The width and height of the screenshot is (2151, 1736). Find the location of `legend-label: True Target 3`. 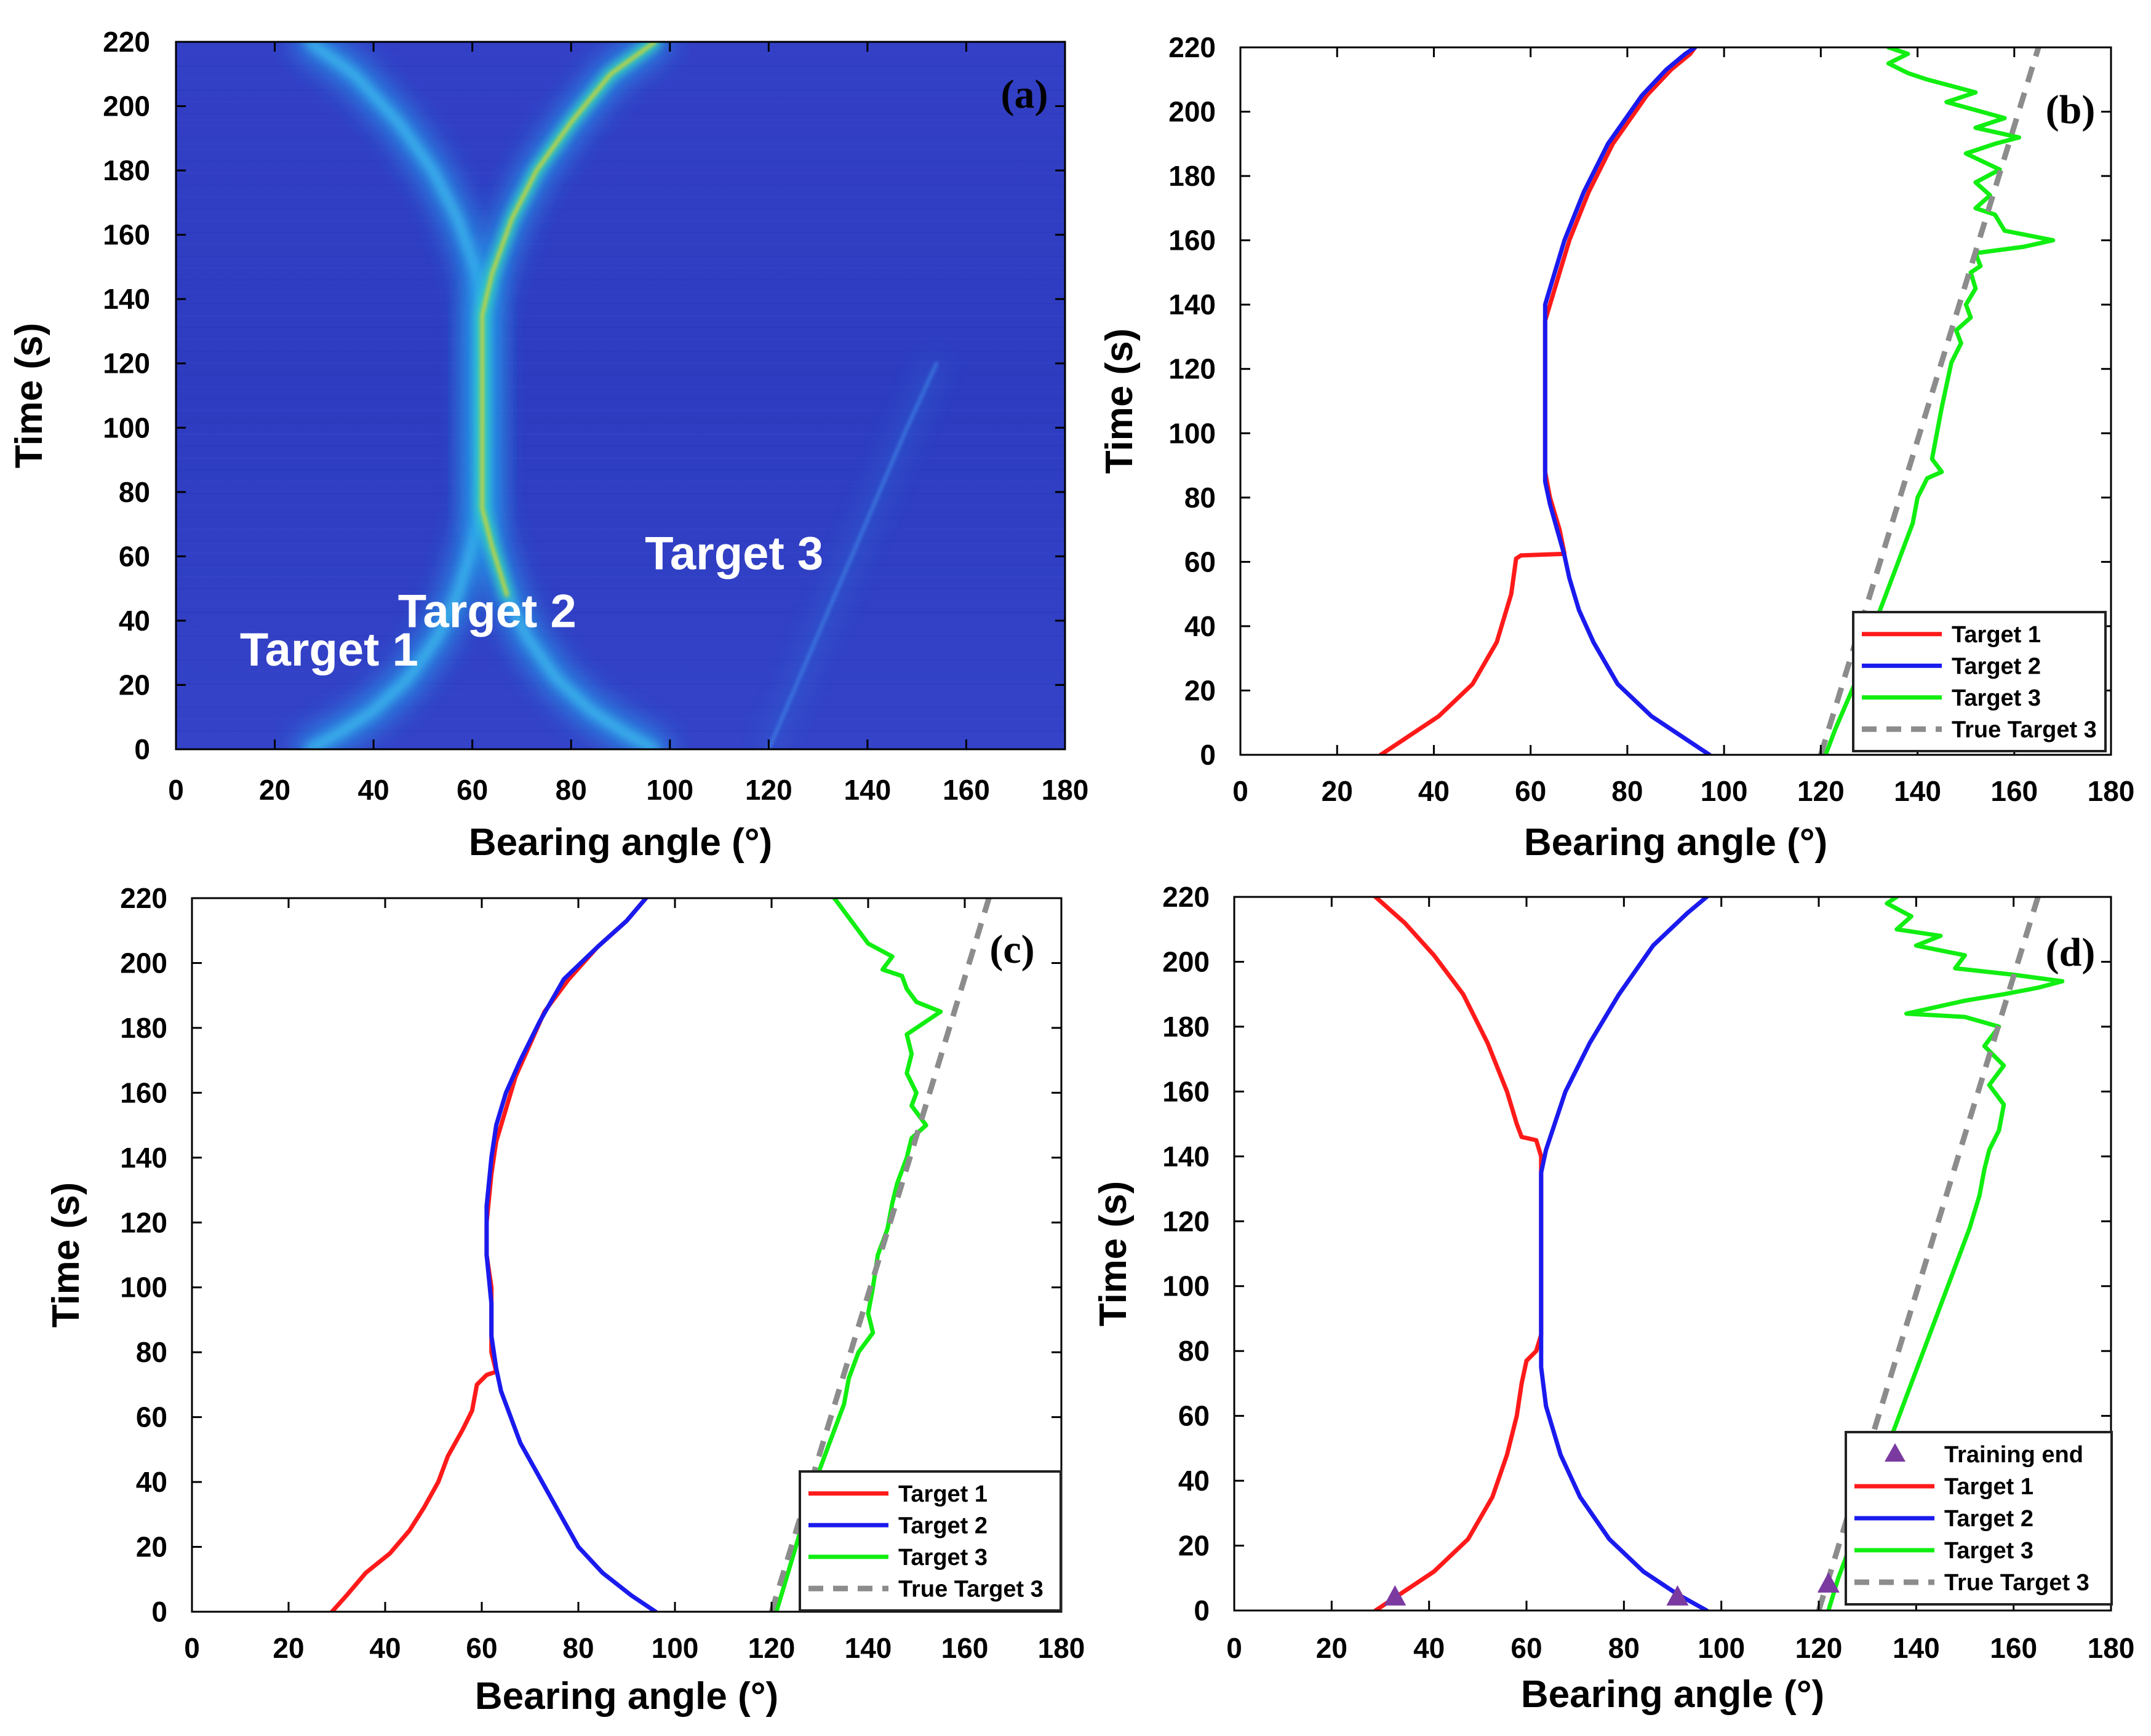

legend-label: True Target 3 is located at coordinates (2017, 1583).